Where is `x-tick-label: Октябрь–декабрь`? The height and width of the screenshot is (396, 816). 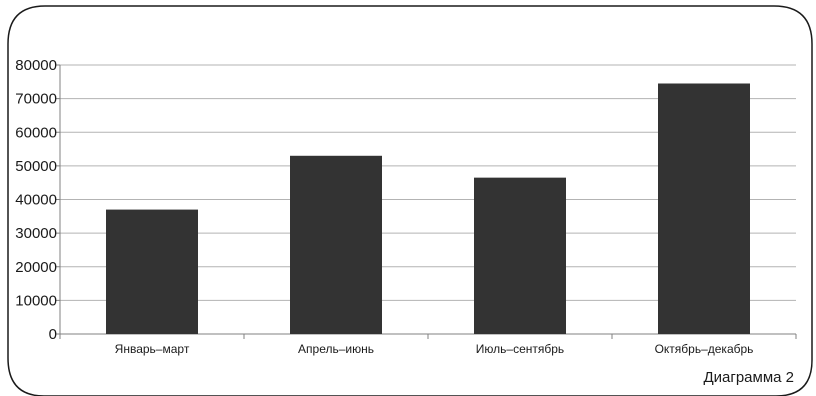
x-tick-label: Октябрь–декабрь is located at coordinates (704, 349).